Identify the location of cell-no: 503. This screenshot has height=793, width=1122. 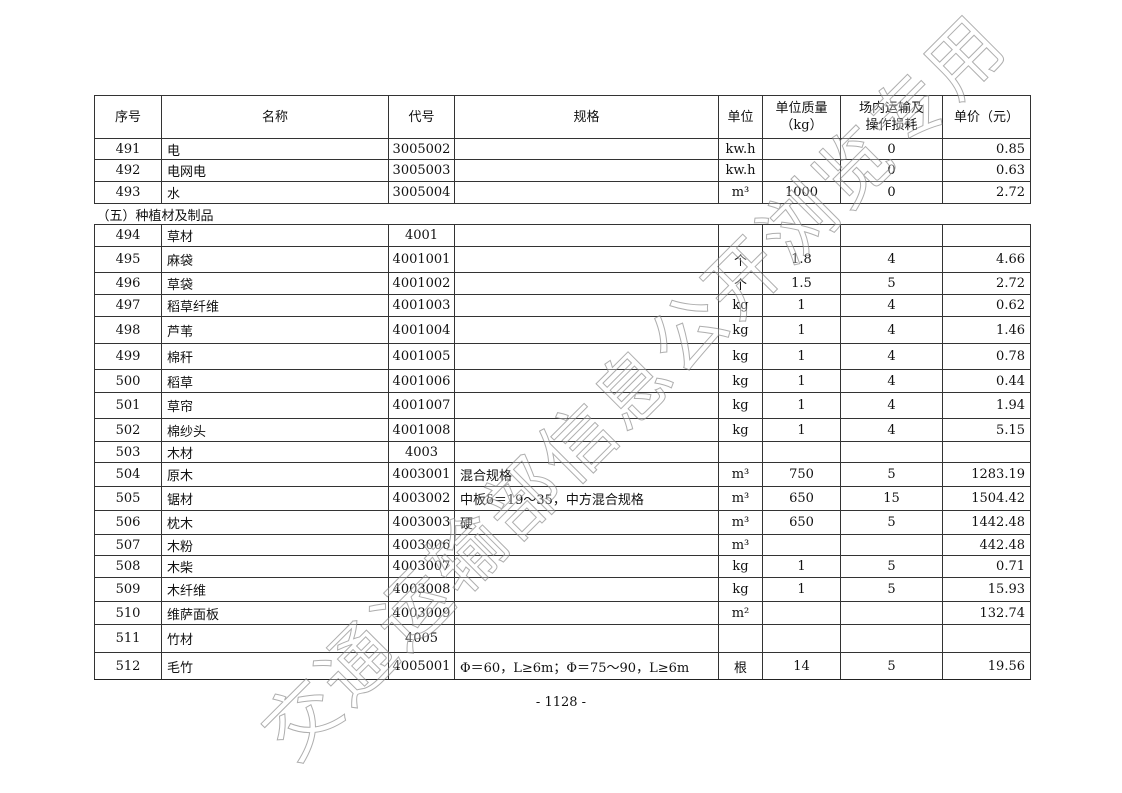
(128, 452).